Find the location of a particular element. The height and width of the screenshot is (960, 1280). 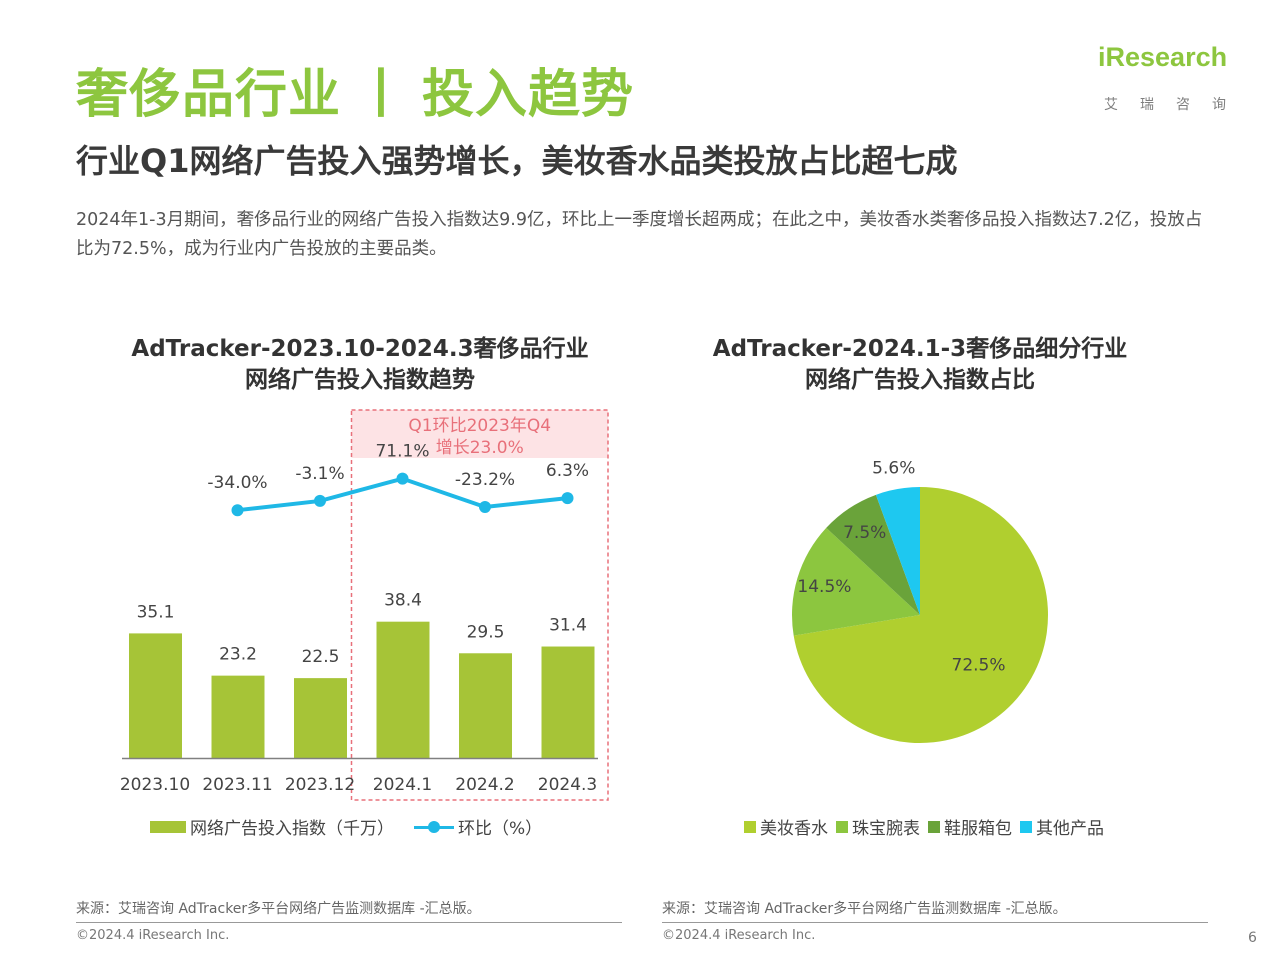

legend-swatch-other is located at coordinates (1026, 826).